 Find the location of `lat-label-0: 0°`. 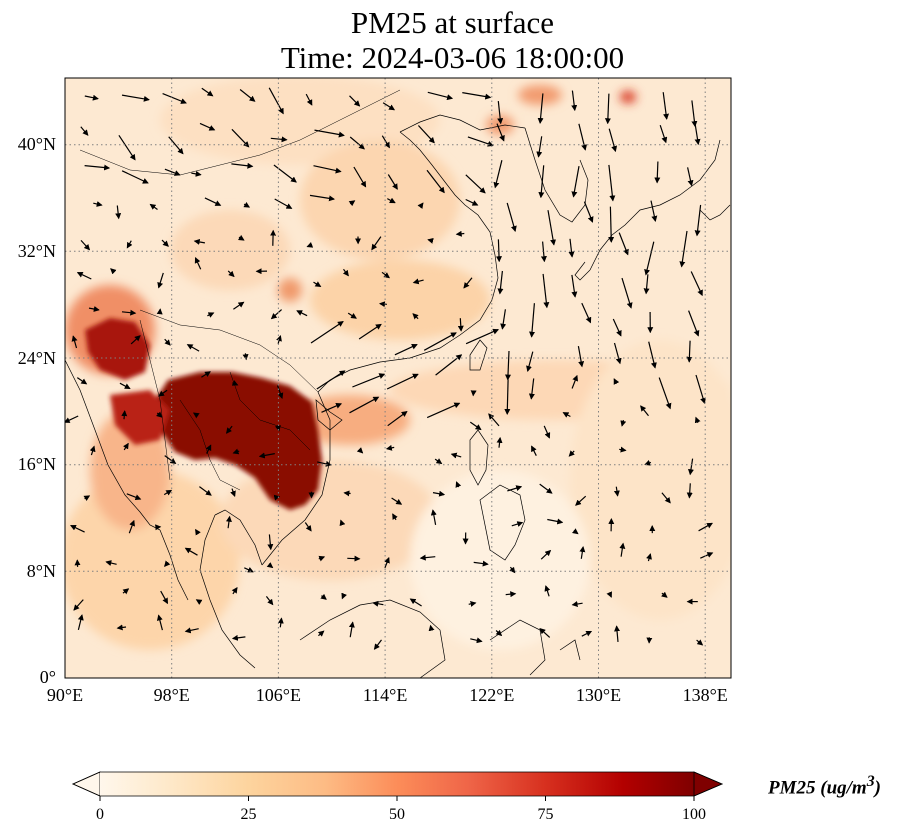

lat-label-0: 0° is located at coordinates (47, 677).